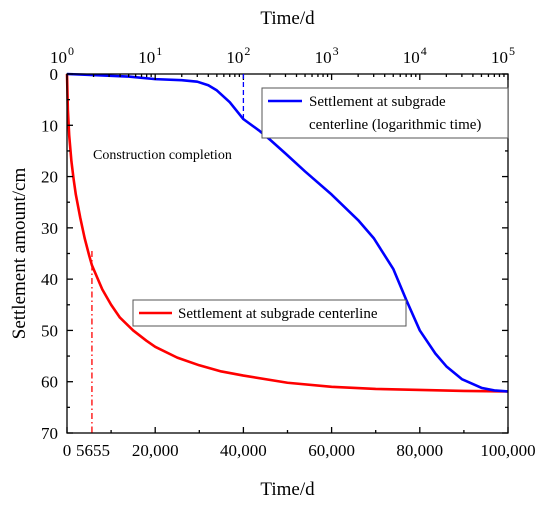 This screenshot has width=550, height=505. What do you see at coordinates (49, 382) in the screenshot?
I see `y-tick-label: 60` at bounding box center [49, 382].